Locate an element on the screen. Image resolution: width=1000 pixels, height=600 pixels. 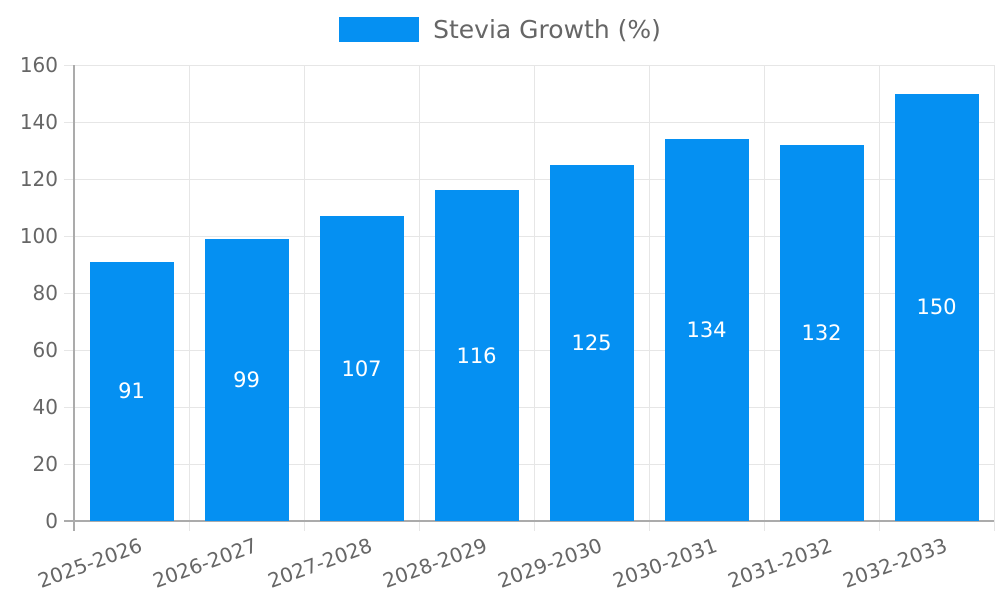
chart-legend: Stevia Growth (%) is located at coordinates (500, 29).